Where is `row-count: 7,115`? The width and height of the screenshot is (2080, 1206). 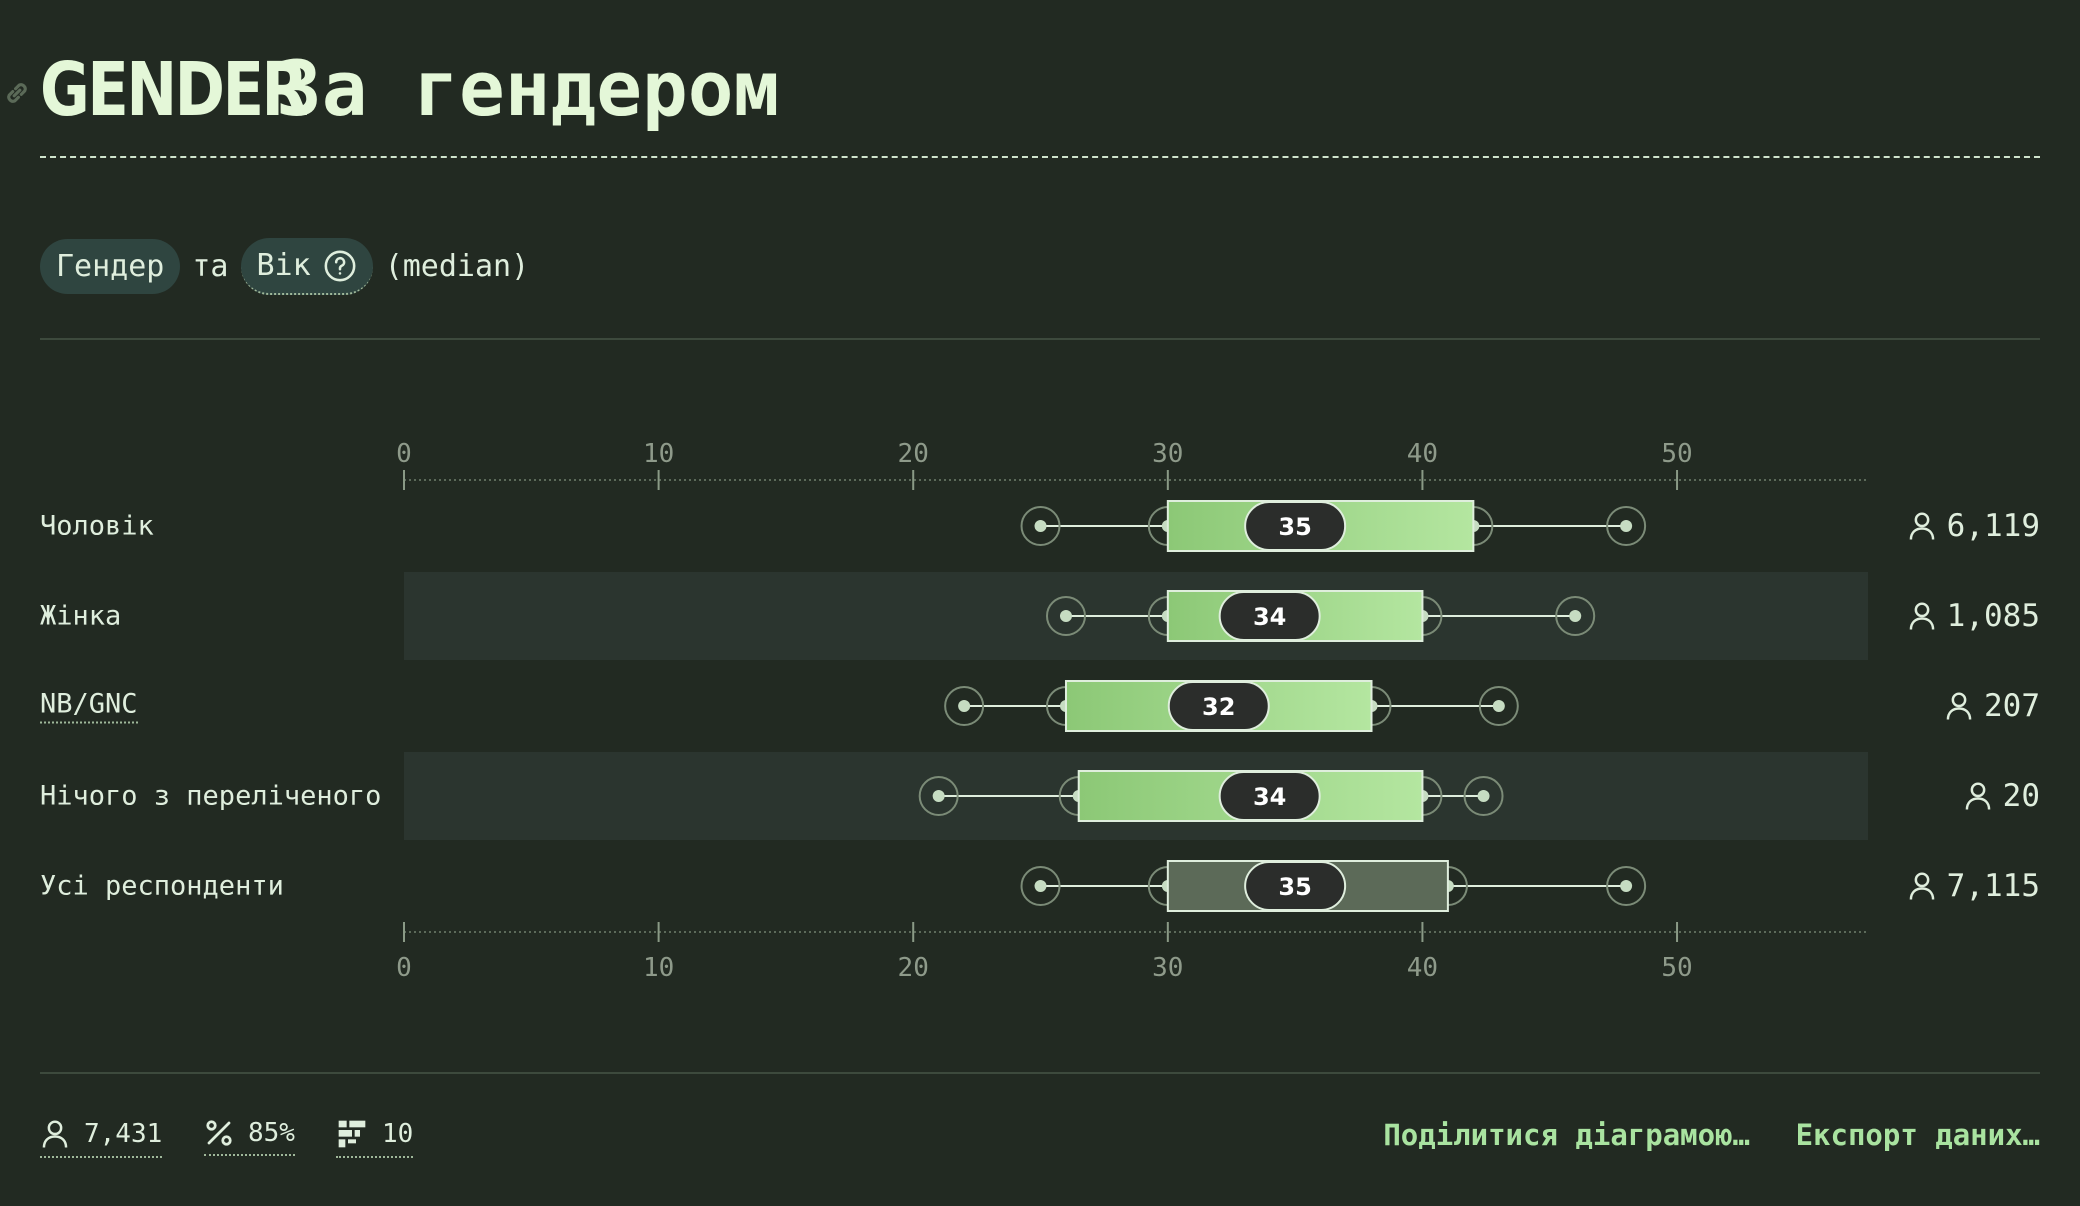 row-count: 7,115 is located at coordinates (1973, 886).